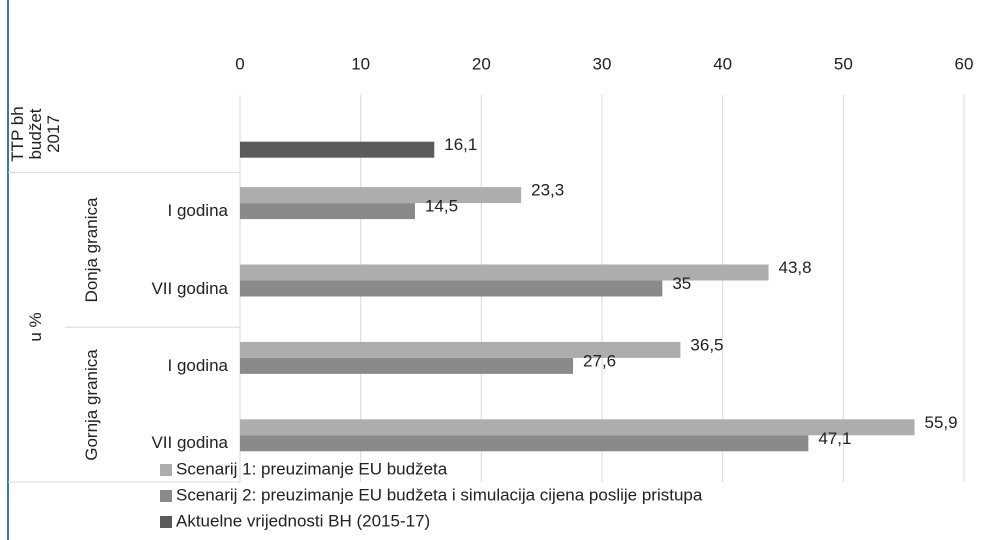  I want to click on data-label: 16,1, so click(460, 144).